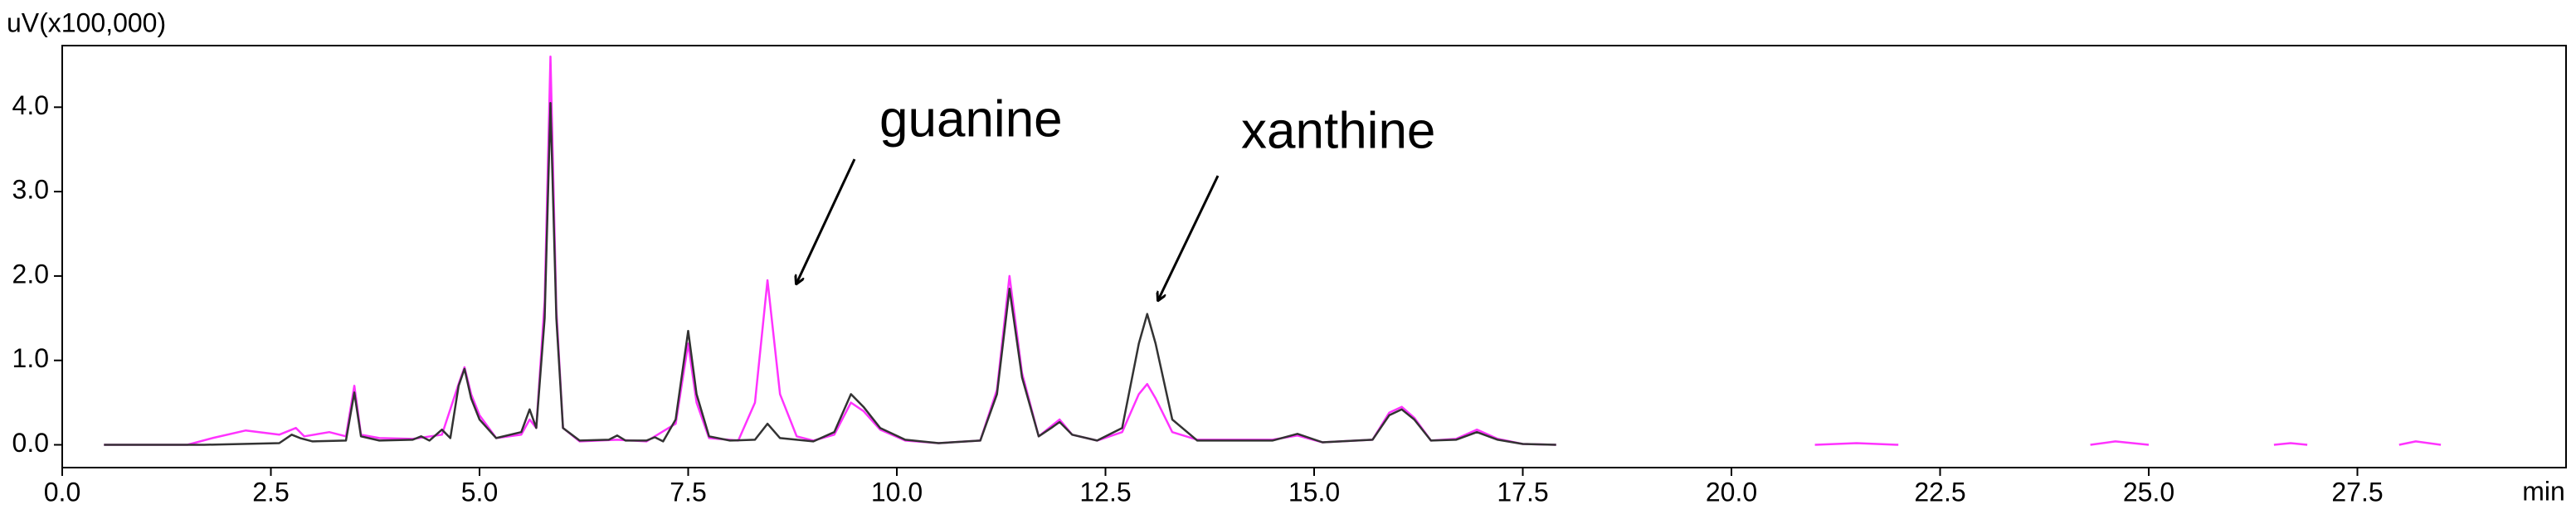 The width and height of the screenshot is (2576, 519). Describe the element at coordinates (30, 105) in the screenshot. I see `y-tick-label: 4.0` at that location.